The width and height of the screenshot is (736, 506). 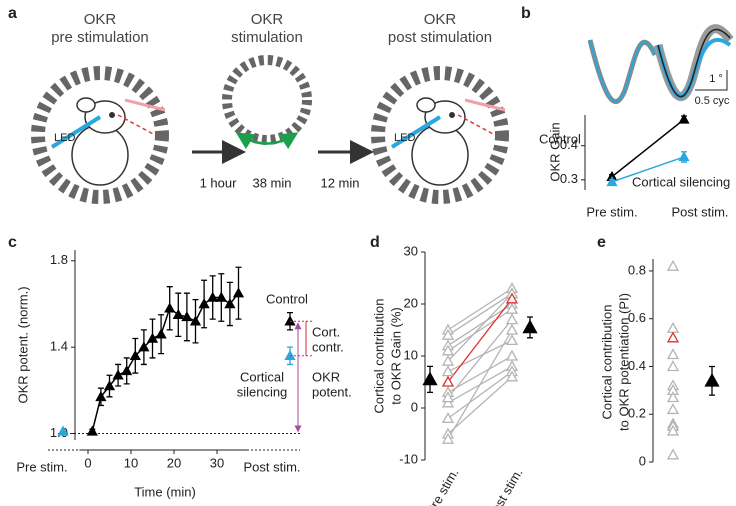 What do you see at coordinates (660, 64) in the screenshot?
I see `eye-traces` at bounding box center [660, 64].